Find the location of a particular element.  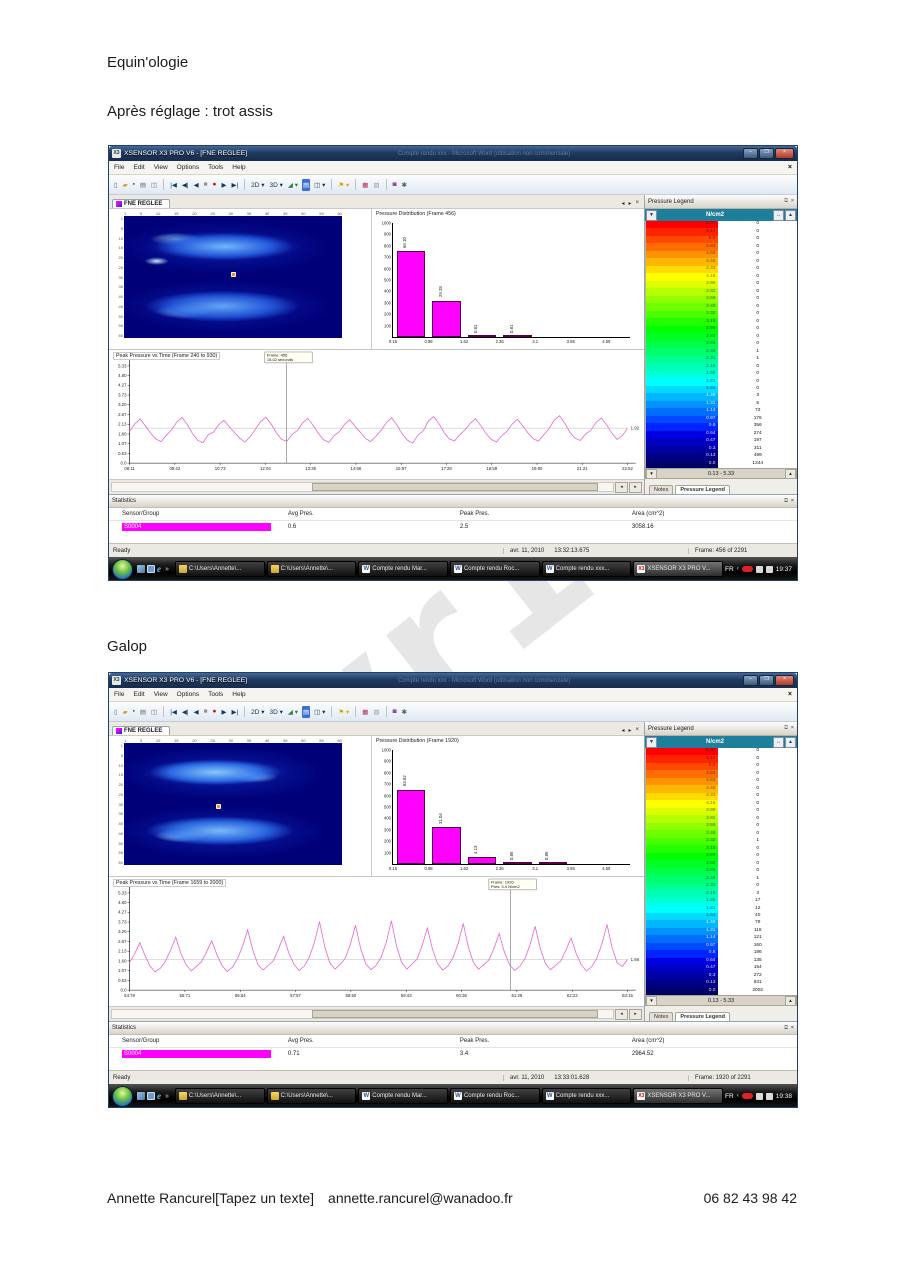

print-preview-icon: ◫ is located at coordinates (154, 185).